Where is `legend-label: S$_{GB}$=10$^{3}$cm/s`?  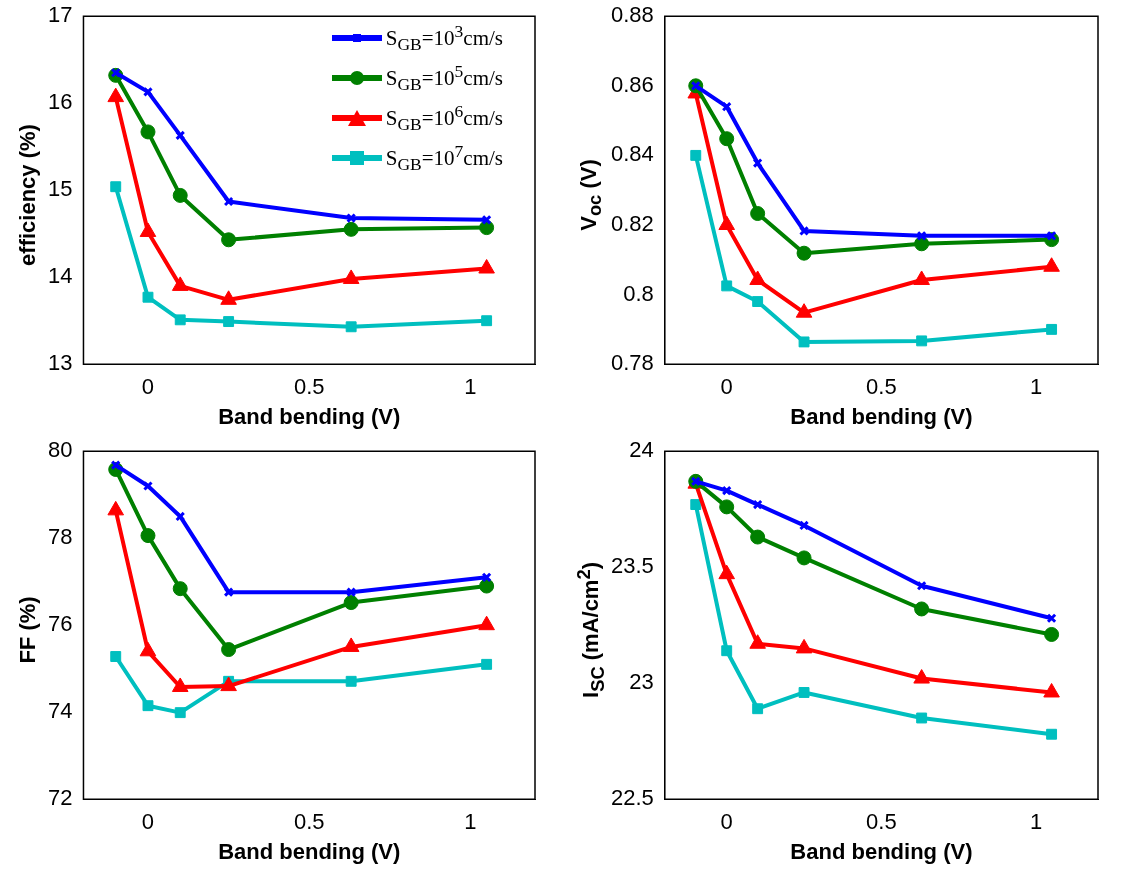
legend-label: S$_{GB}$=10$^{3}$cm/s is located at coordinates (444, 38).